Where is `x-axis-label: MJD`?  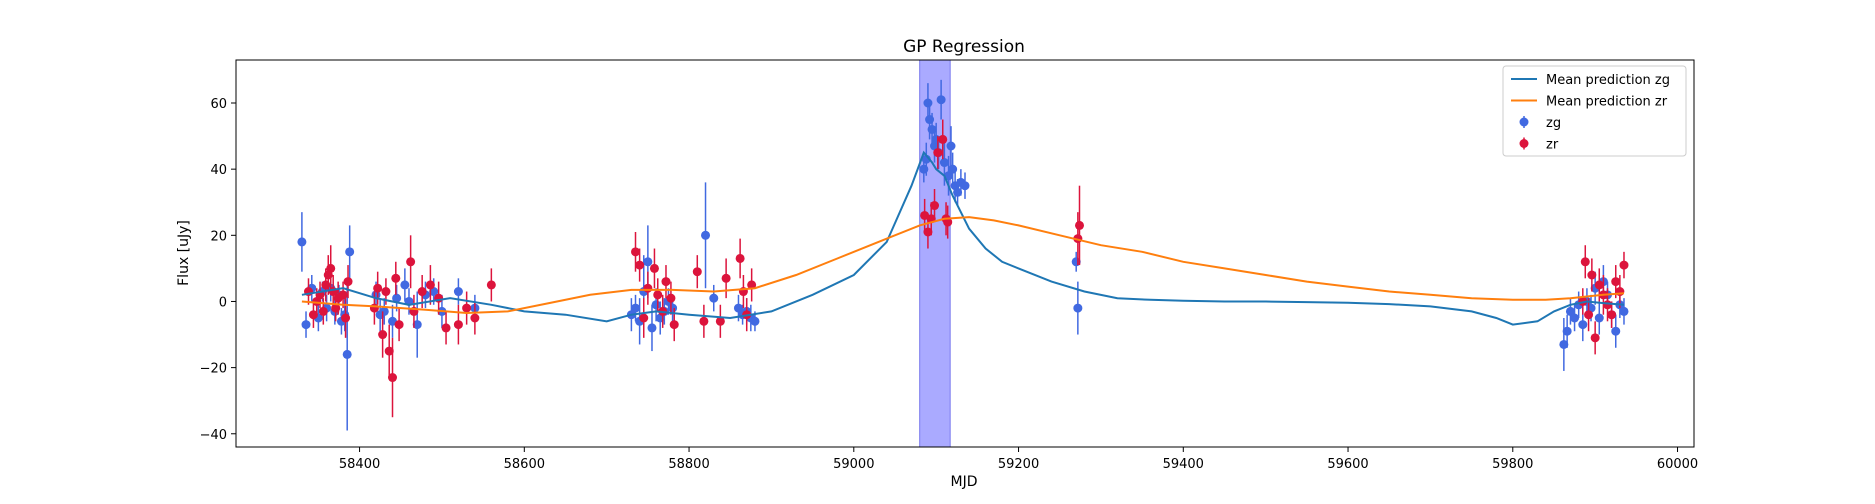
x-axis-label: MJD is located at coordinates (964, 482).